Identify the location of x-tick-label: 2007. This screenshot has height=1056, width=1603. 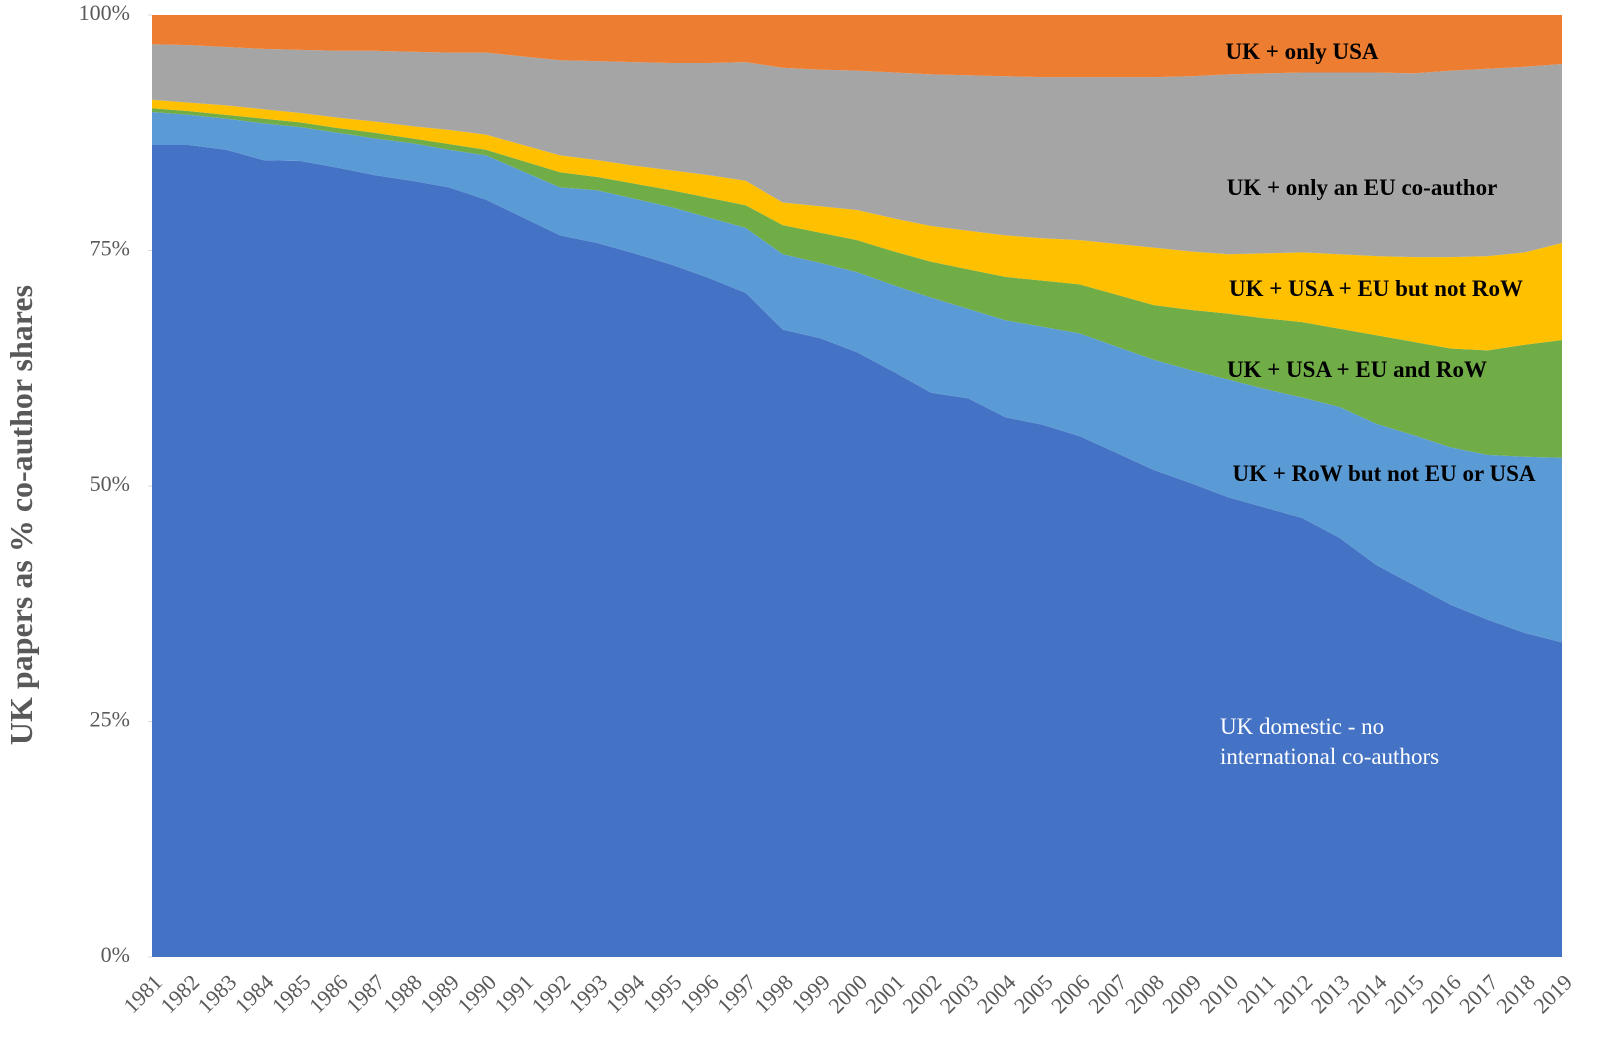
(1107, 993).